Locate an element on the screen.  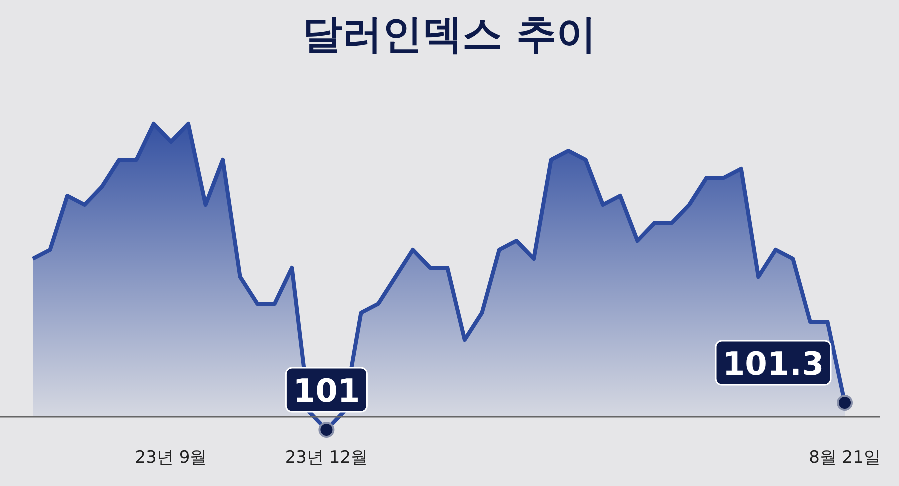
x-tick: 23년 9월 is located at coordinates (171, 458).